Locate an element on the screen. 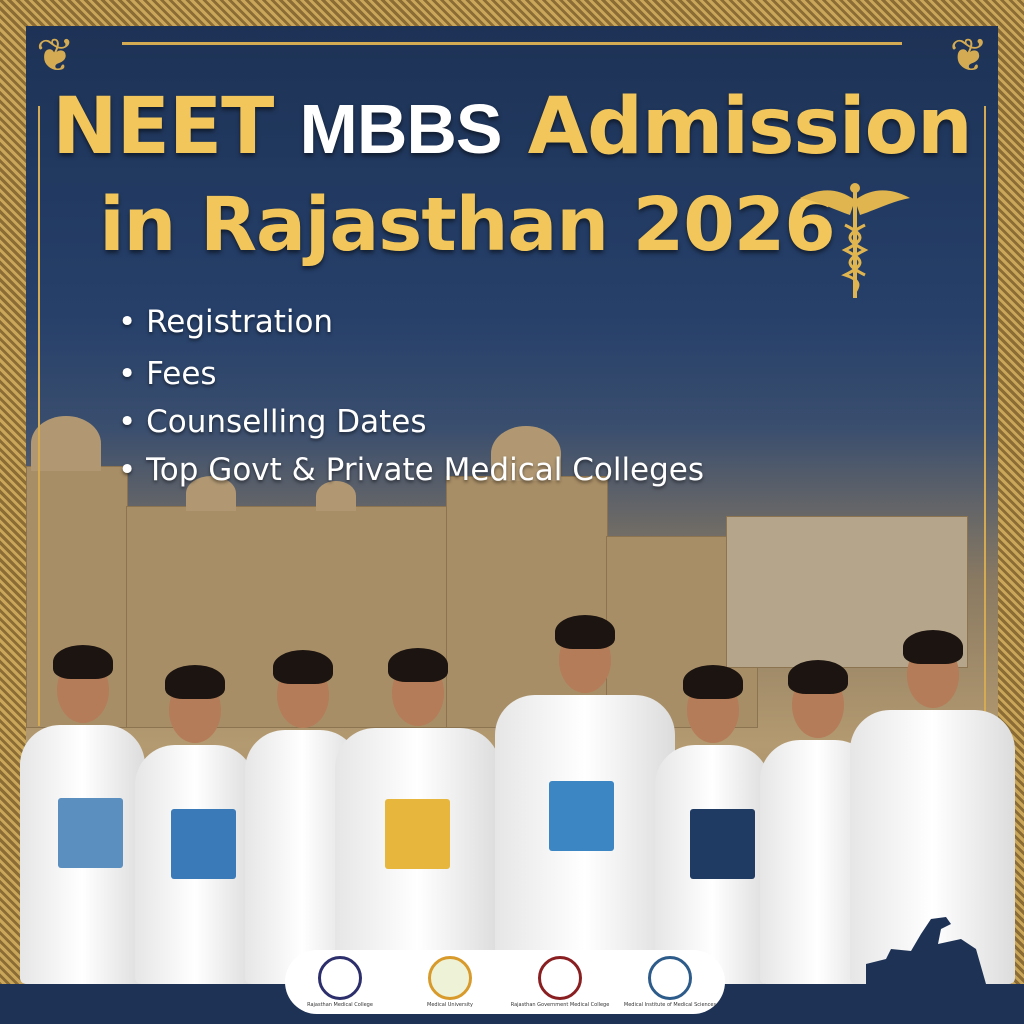 The width and height of the screenshot is (1024, 1024). college-seal-4: Medical Institute of Medical Sciences is located at coordinates (670, 982).